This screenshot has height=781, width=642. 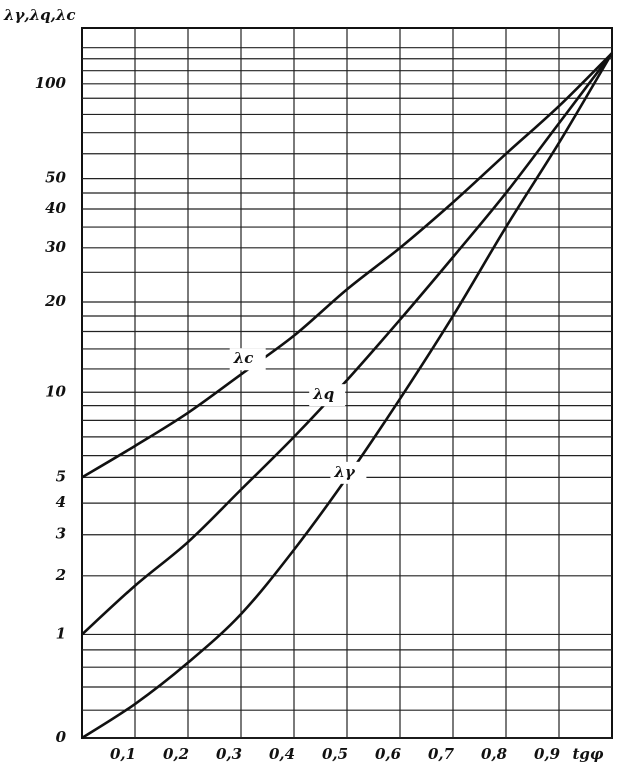 I want to click on x-tick-label: 0,5, so click(x=335, y=754).